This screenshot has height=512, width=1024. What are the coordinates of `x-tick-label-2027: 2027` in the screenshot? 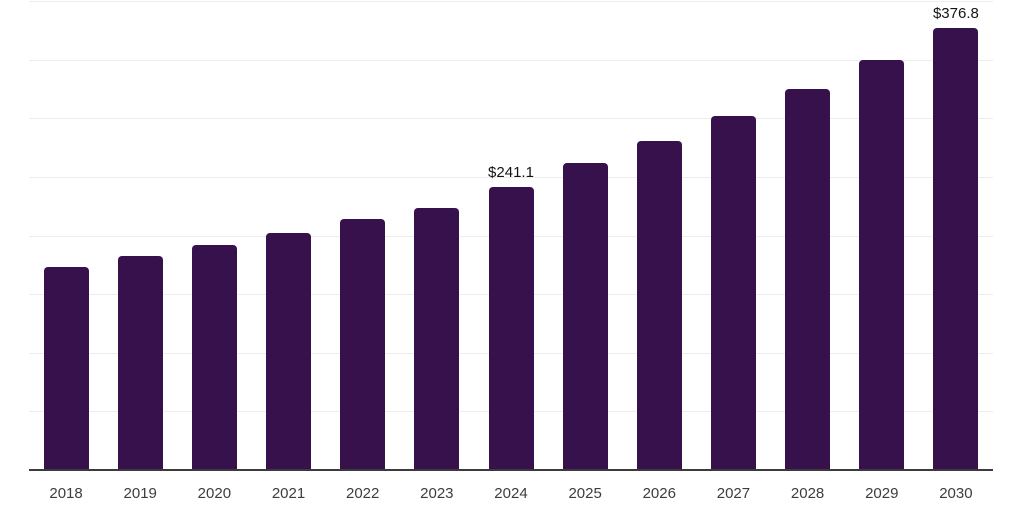 It's located at (733, 493).